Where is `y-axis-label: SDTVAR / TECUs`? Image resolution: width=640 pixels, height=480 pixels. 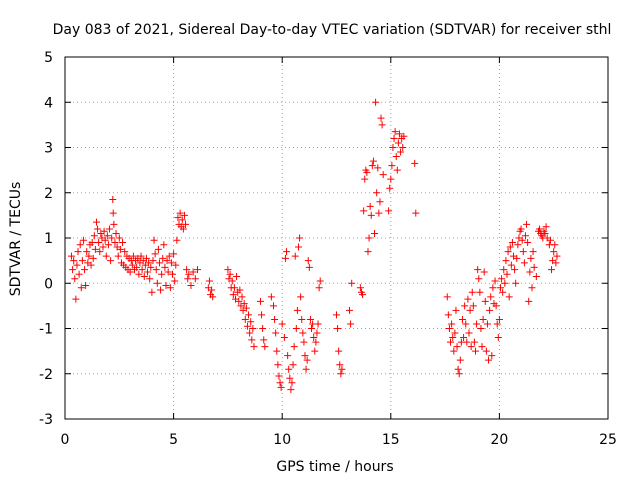 y-axis-label: SDTVAR / TECUs is located at coordinates (16, 239).